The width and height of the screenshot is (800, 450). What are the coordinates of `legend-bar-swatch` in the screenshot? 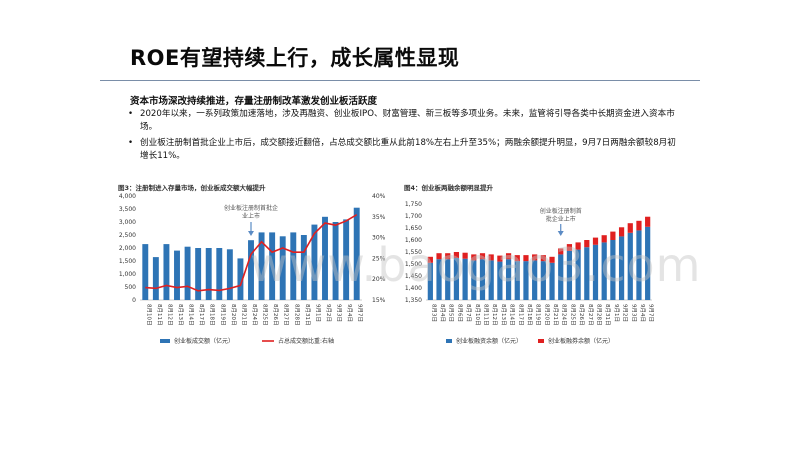 It's located at (165, 341).